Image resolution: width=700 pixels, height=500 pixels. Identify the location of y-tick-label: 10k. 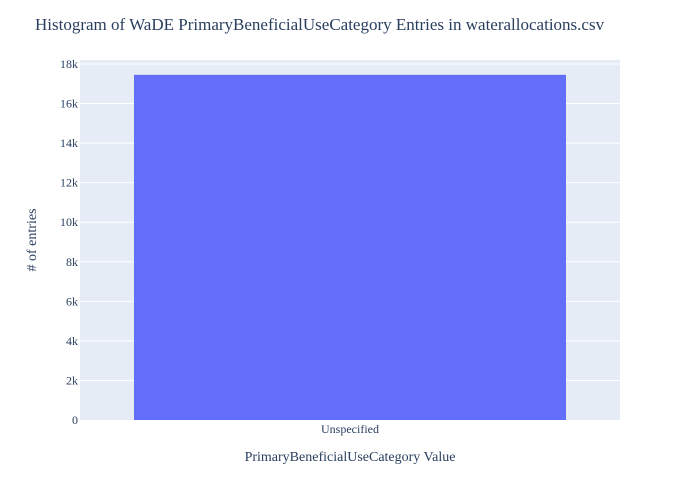
(69, 222).